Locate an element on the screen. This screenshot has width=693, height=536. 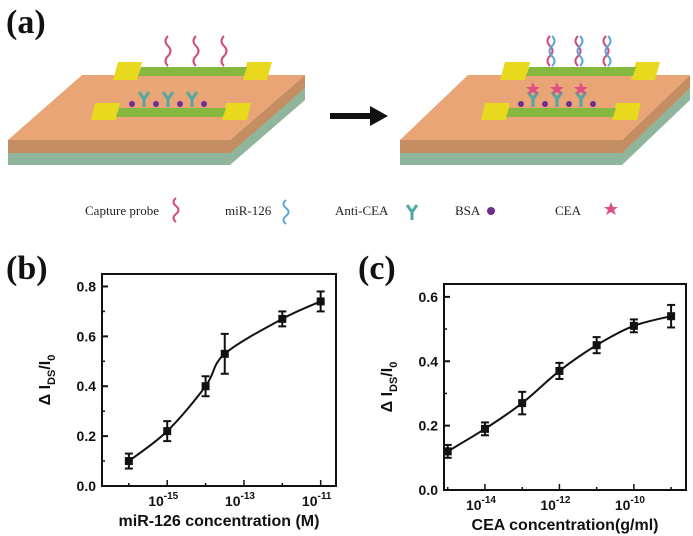
legend: Capture probe miR-126 Anti-CEA BSA CEA is located at coordinates (351, 211).